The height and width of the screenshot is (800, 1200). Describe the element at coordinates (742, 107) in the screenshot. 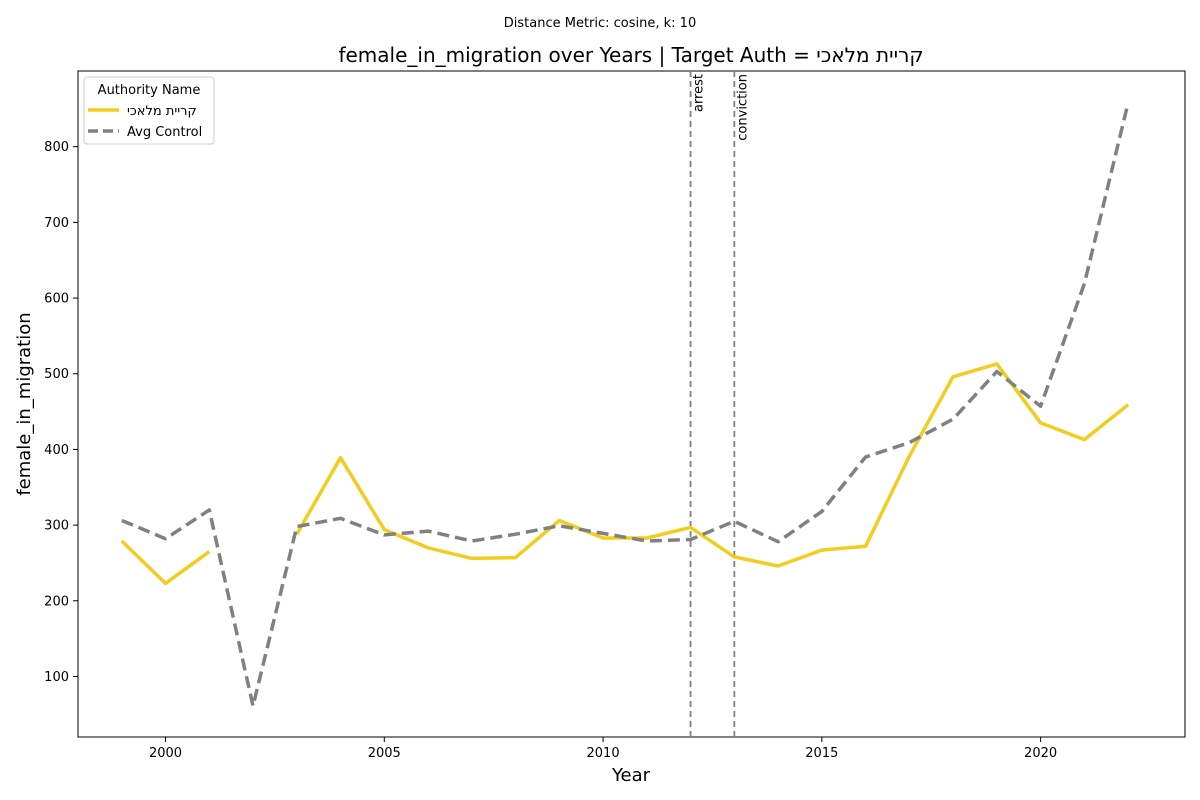

I see `vline-label-conviction: conviction` at that location.